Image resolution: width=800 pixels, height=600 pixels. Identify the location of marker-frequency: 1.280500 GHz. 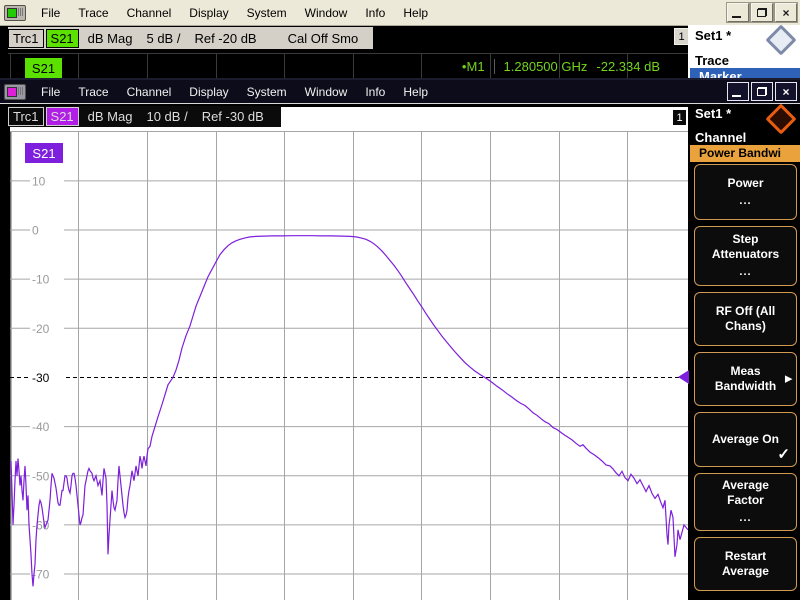
(545, 66).